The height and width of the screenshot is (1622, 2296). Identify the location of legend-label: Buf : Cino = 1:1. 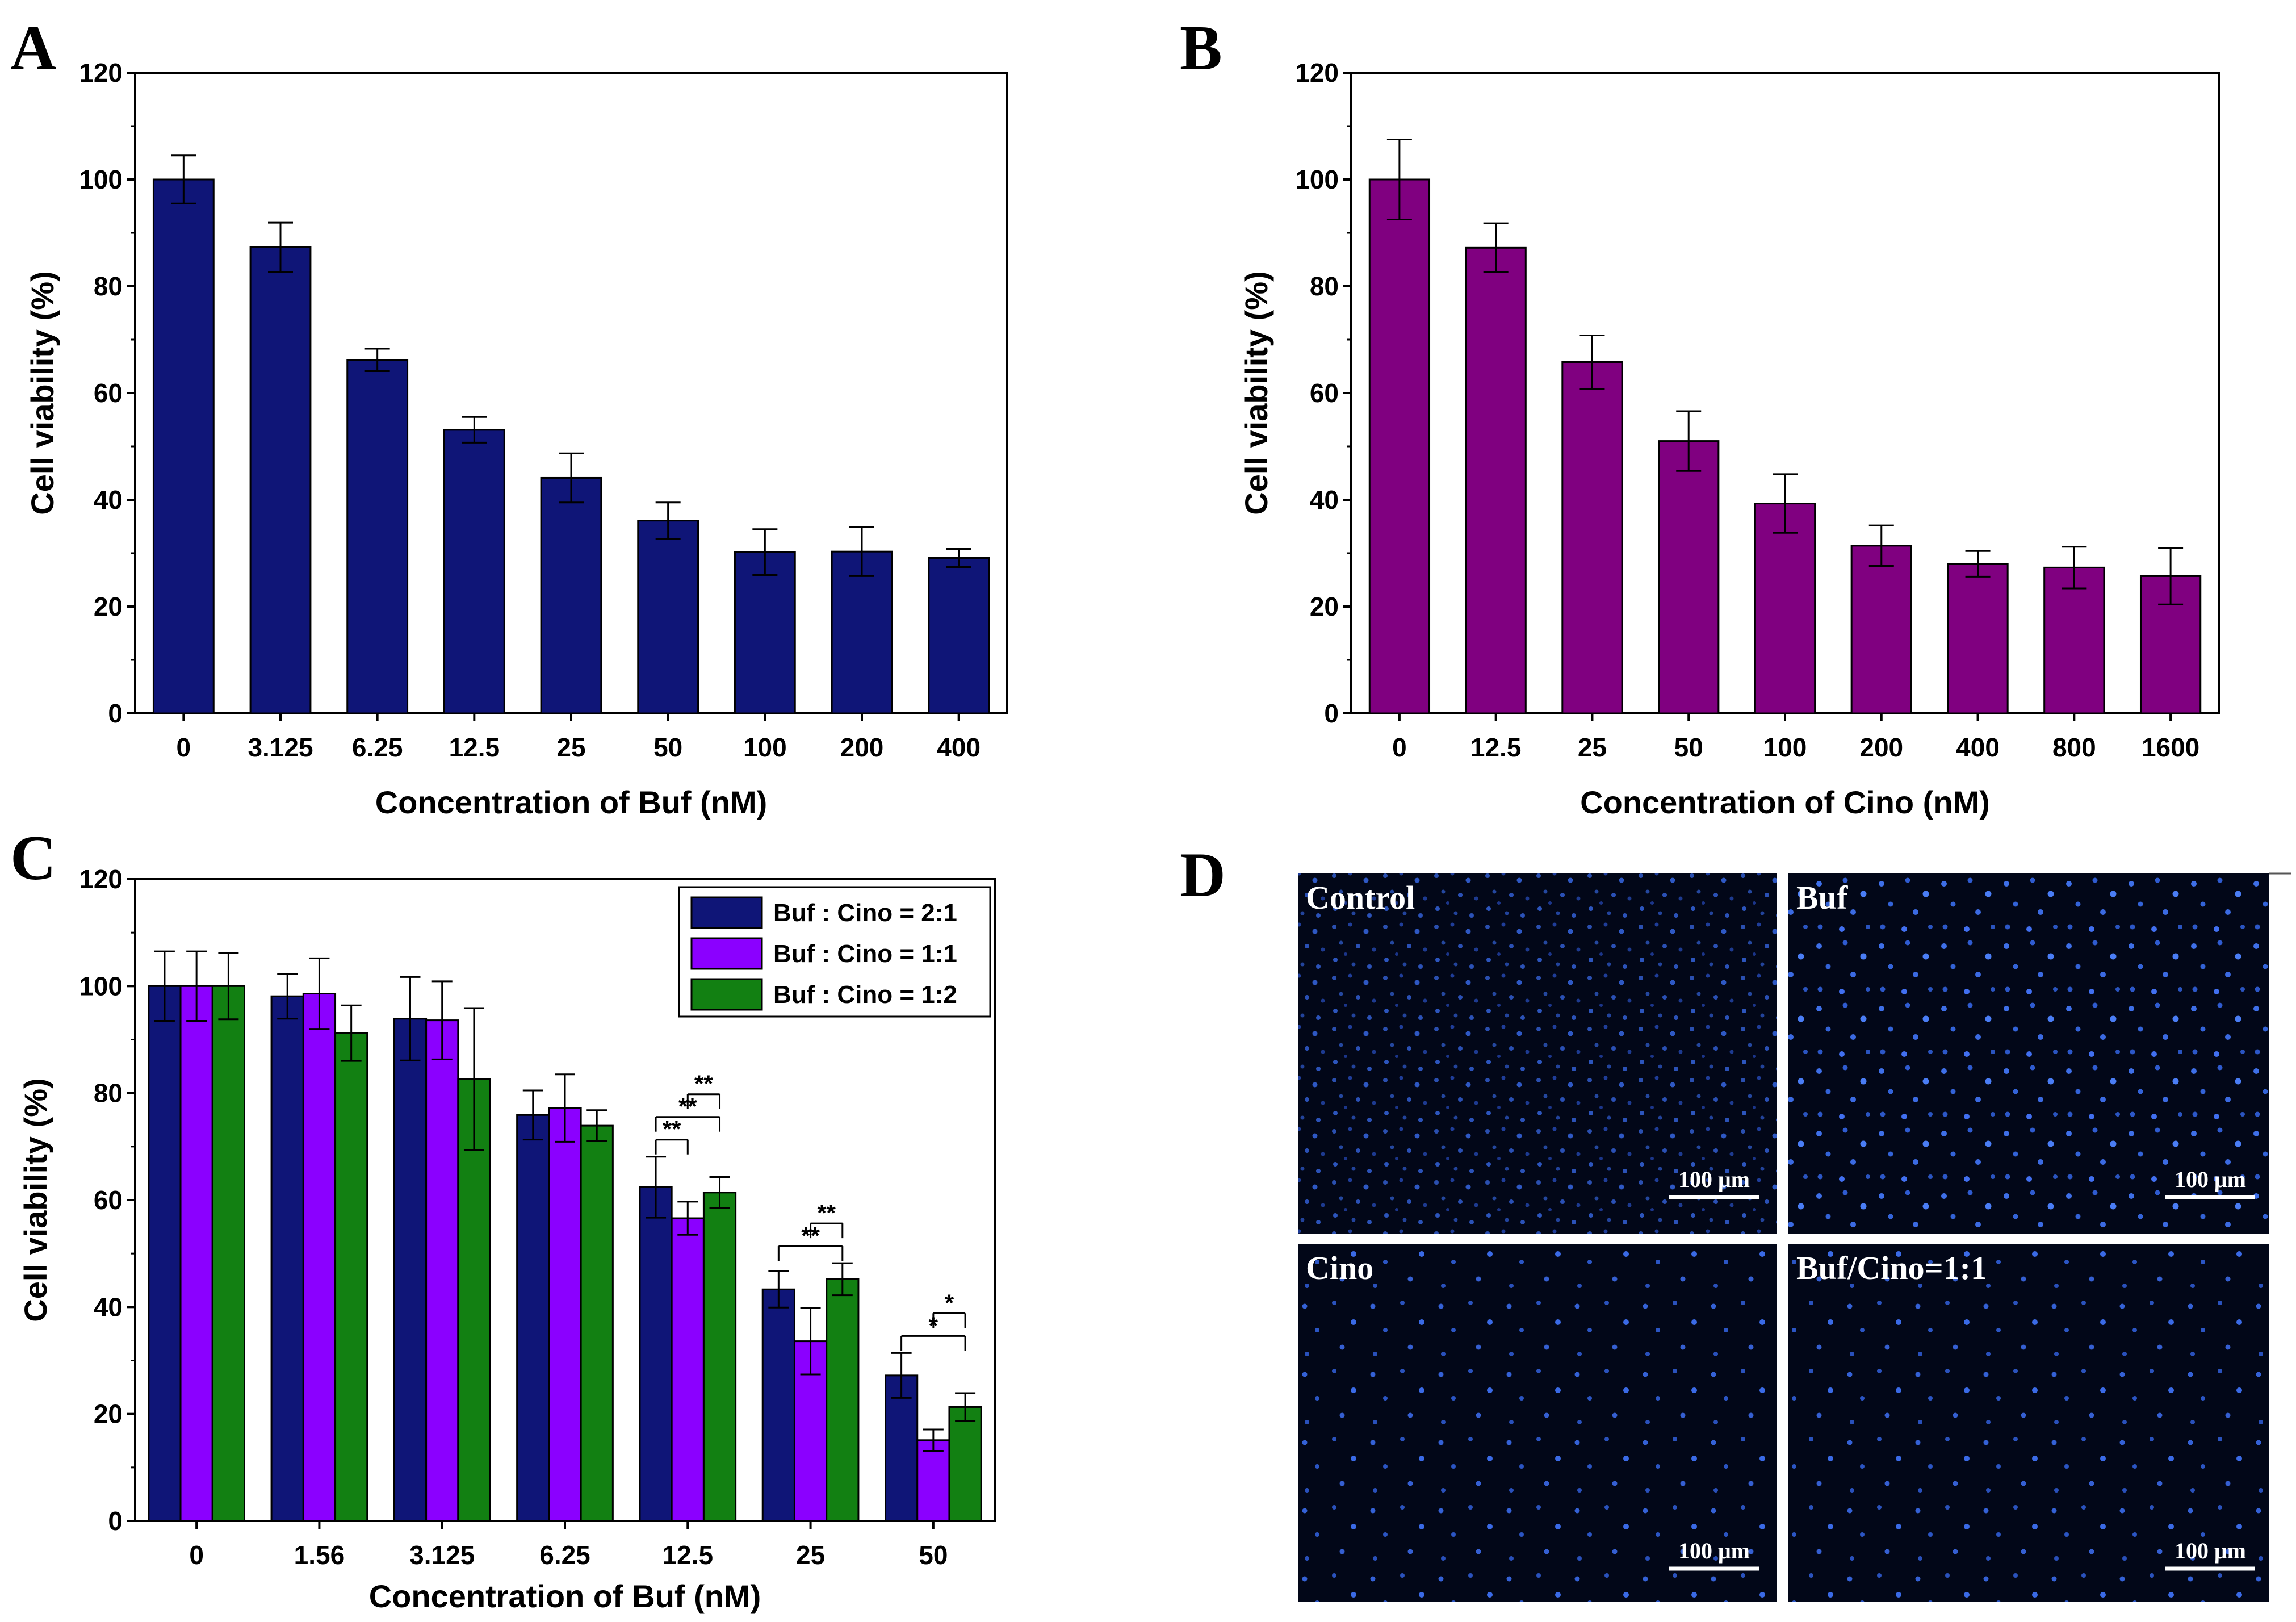
(865, 954).